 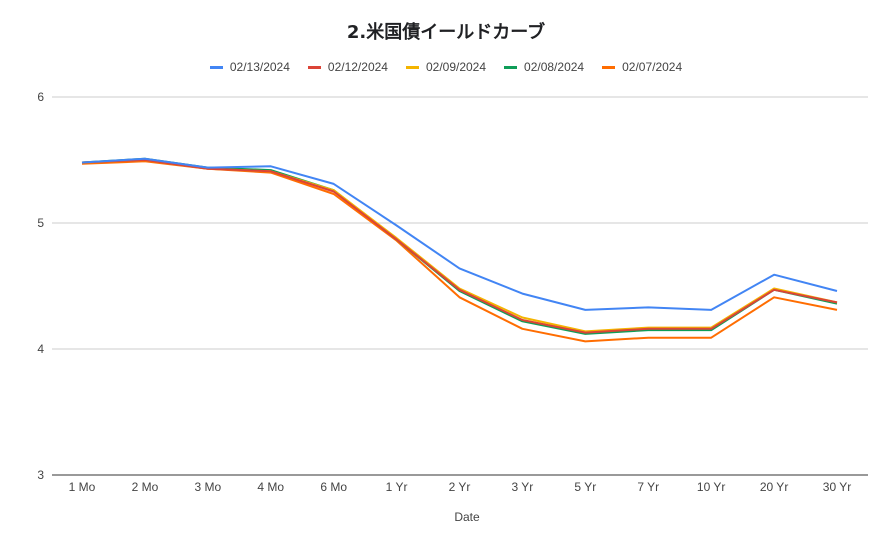 I want to click on legend-label: 02/12/2024, so click(x=357, y=67).